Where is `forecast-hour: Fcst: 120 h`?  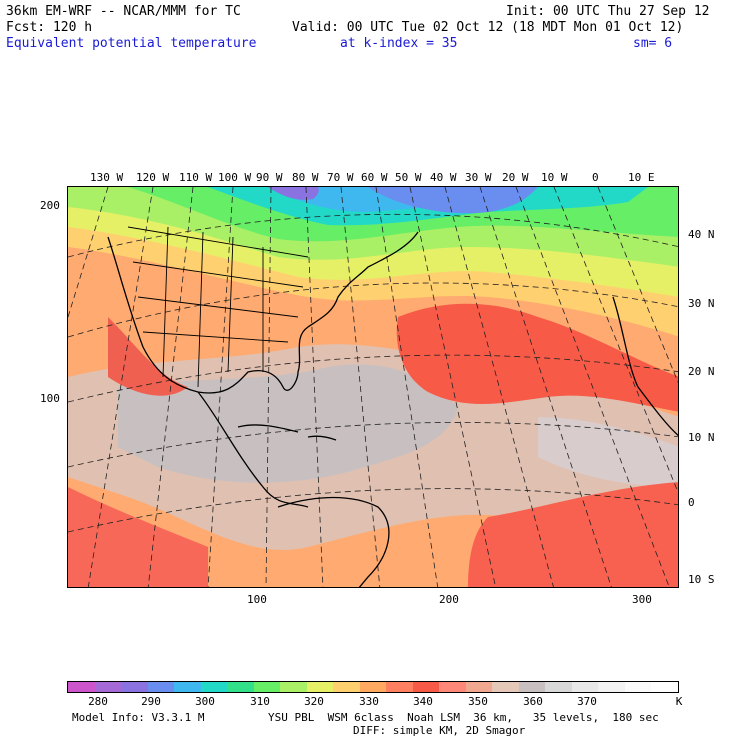 forecast-hour: Fcst: 120 h is located at coordinates (49, 27).